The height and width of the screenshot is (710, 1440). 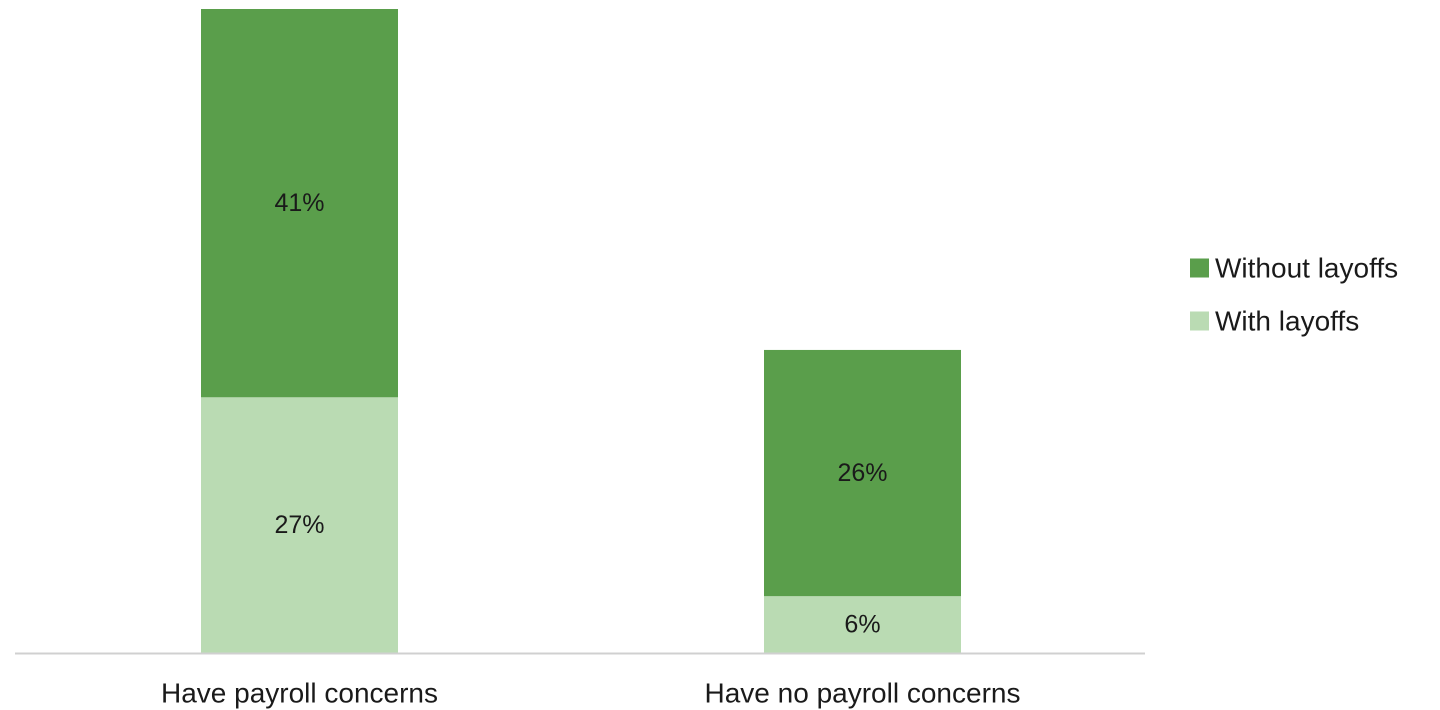 I want to click on category-label-have-payroll-concerns: Have payroll concerns, so click(x=299, y=693).